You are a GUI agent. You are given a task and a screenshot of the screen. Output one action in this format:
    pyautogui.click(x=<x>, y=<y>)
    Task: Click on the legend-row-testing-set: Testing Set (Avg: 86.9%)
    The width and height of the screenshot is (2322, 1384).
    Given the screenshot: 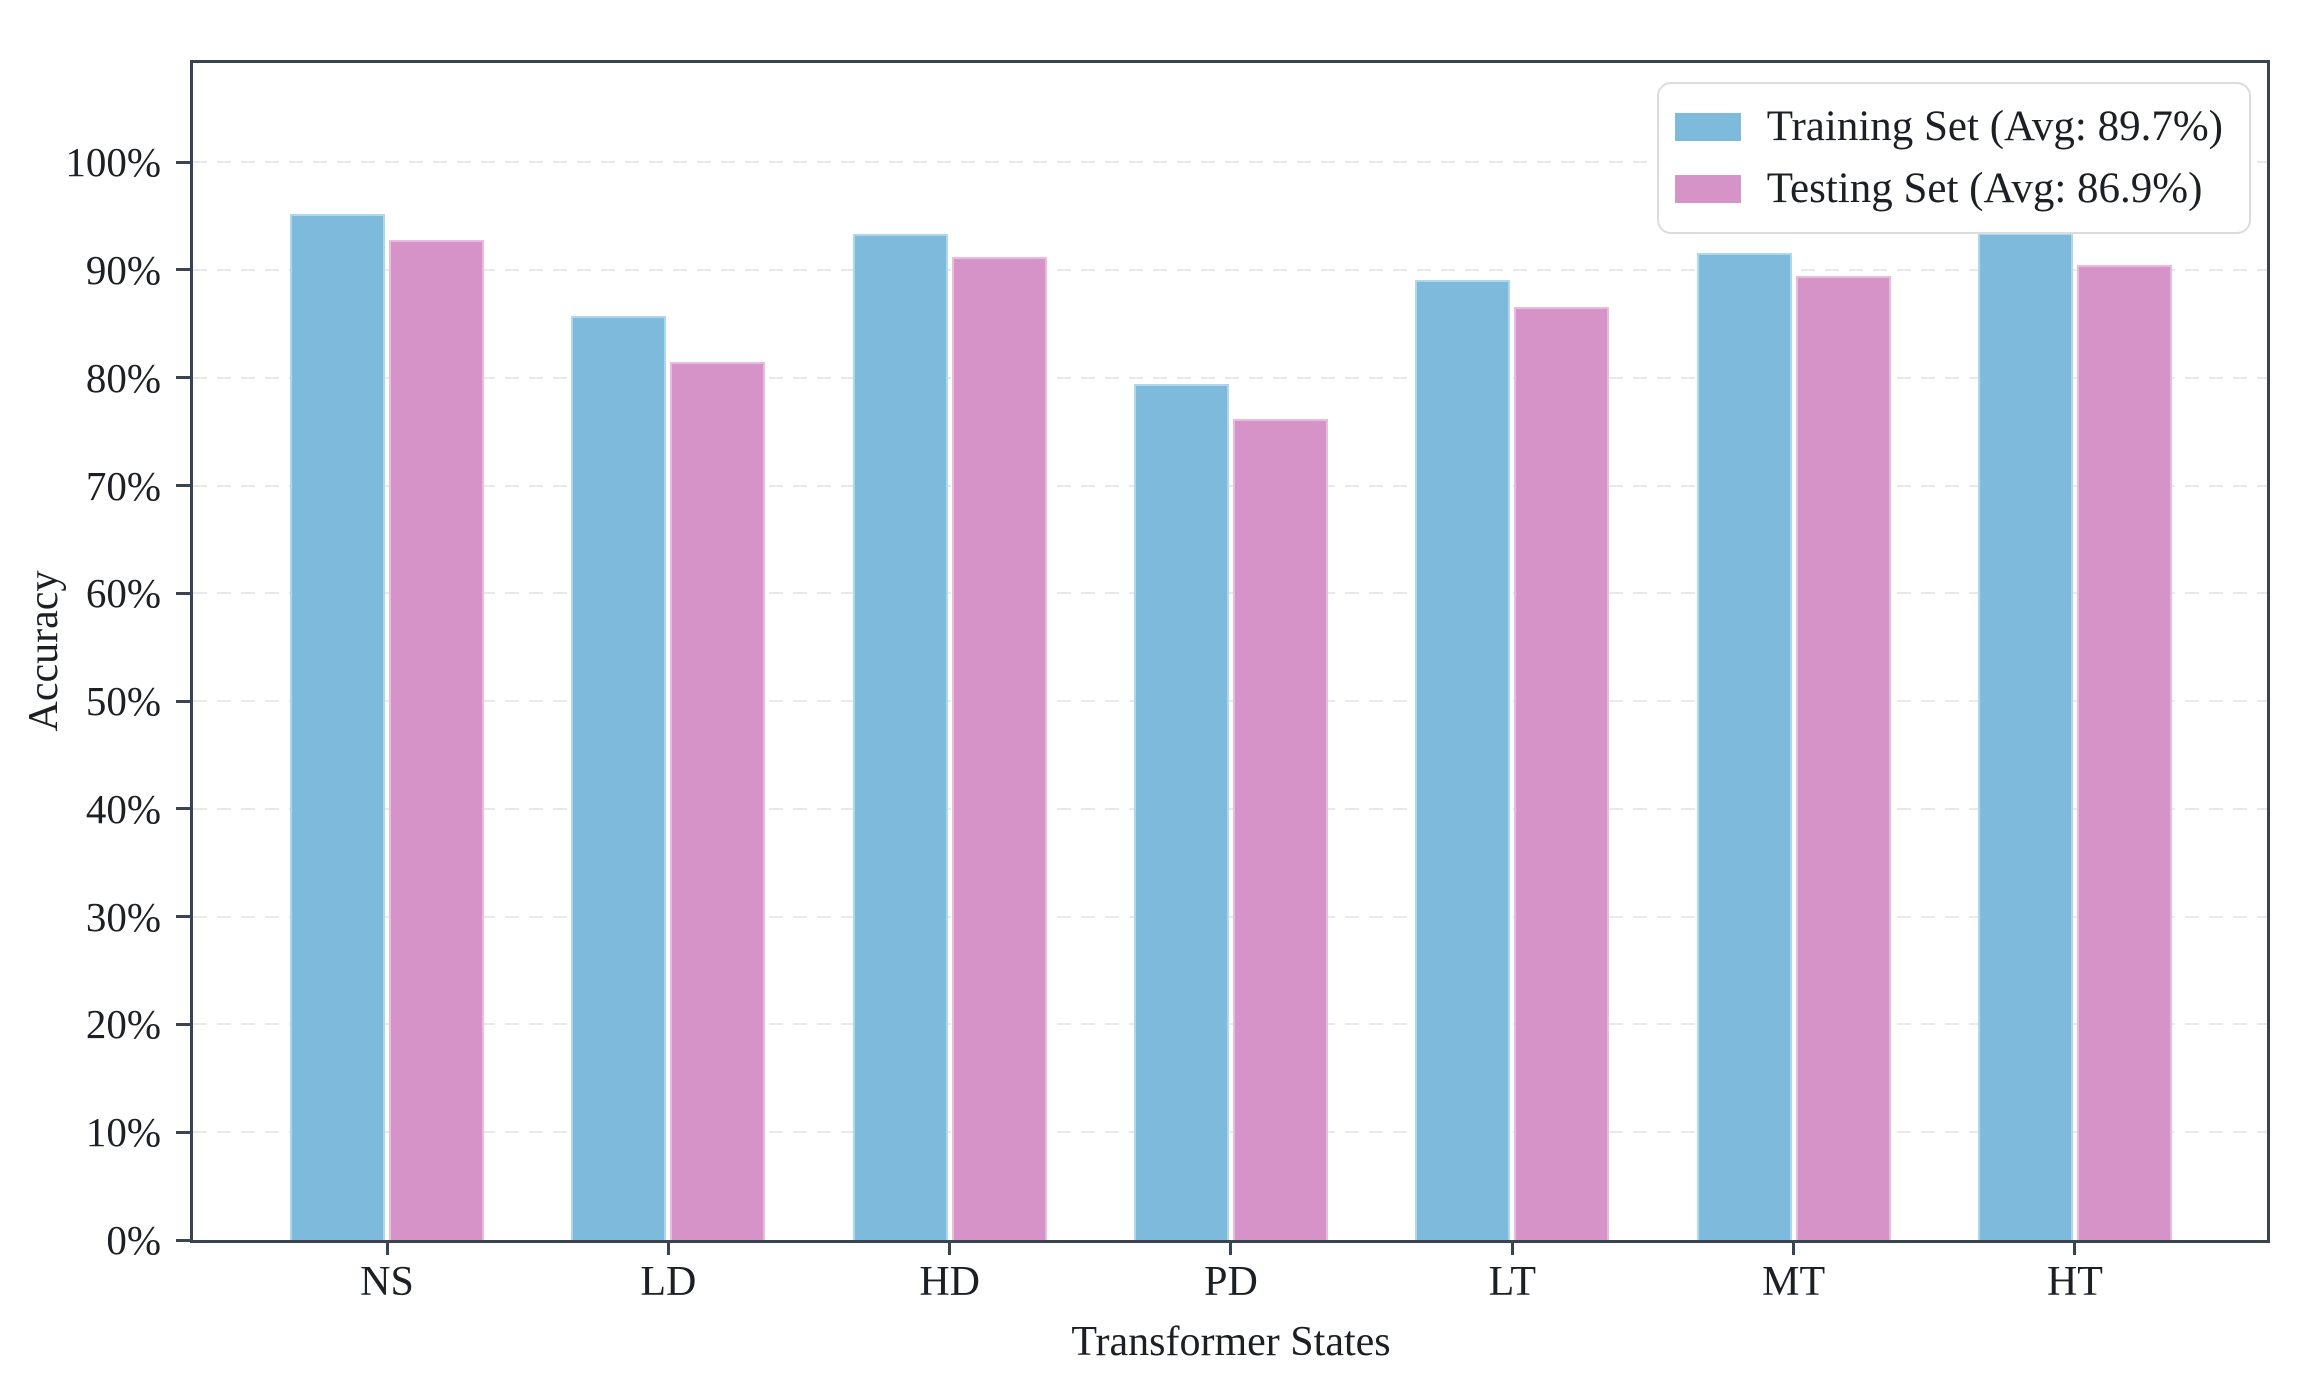 What is the action you would take?
    pyautogui.click(x=1948, y=189)
    